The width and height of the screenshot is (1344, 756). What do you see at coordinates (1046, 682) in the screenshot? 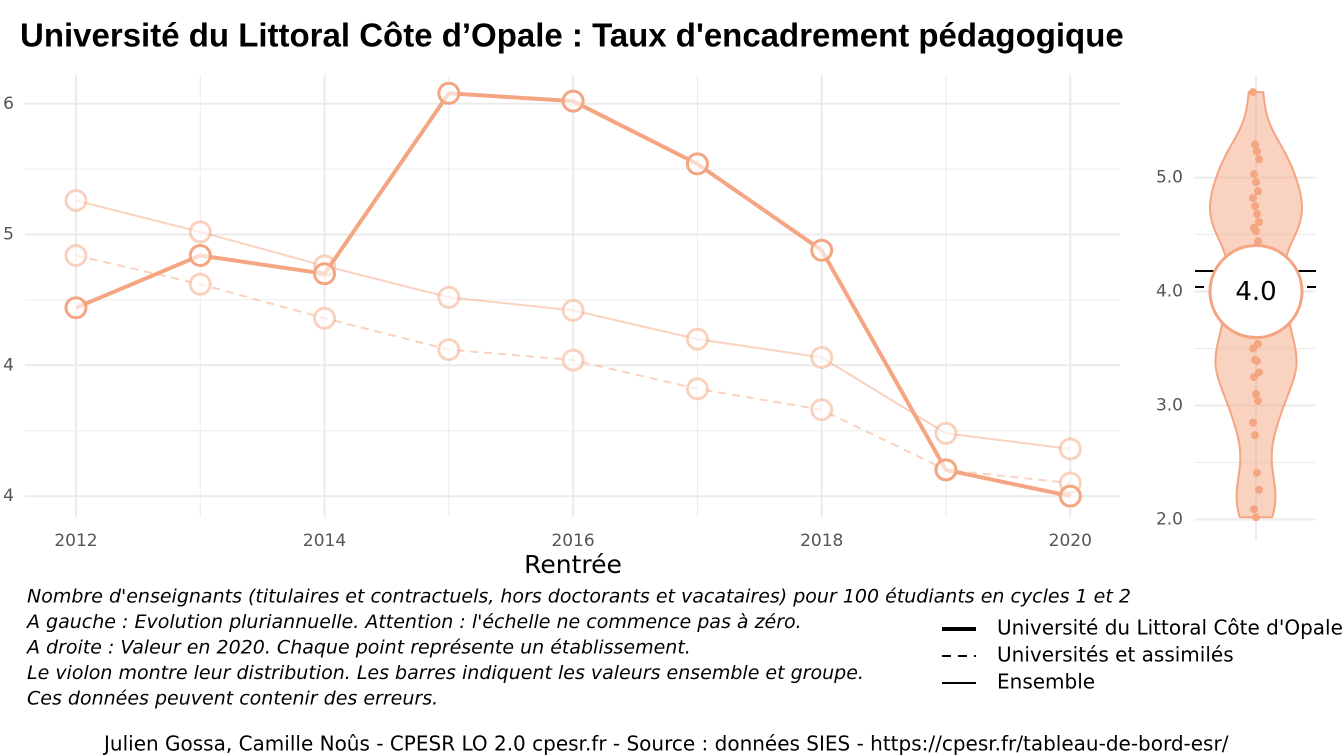
I see `legend-label: Ensemble` at bounding box center [1046, 682].